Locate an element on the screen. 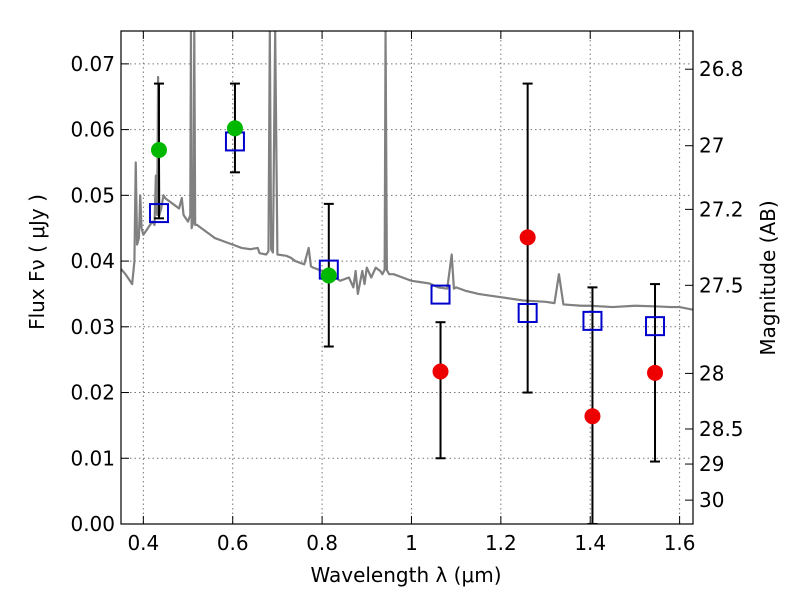 The image size is (800, 600). y-tick-label: 0.02 is located at coordinates (92, 393).